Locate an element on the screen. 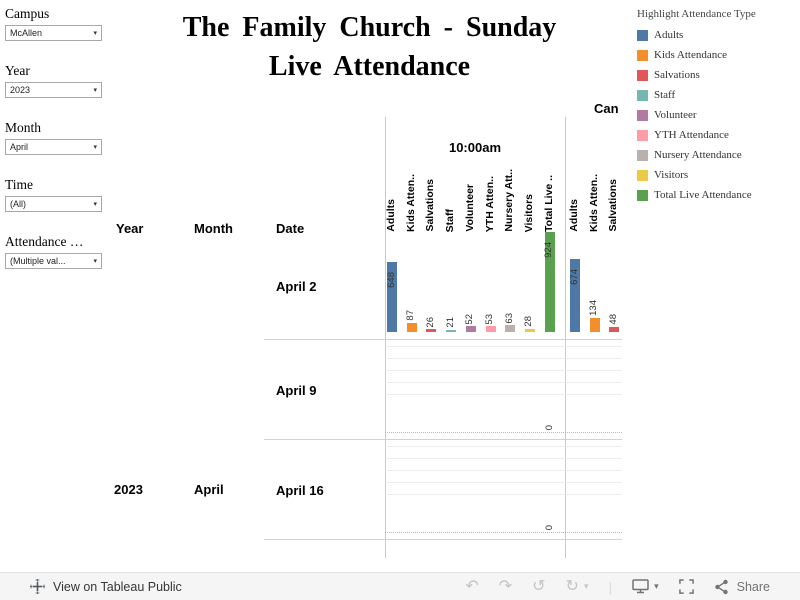 The width and height of the screenshot is (800, 600). share-label: Share is located at coordinates (753, 586).